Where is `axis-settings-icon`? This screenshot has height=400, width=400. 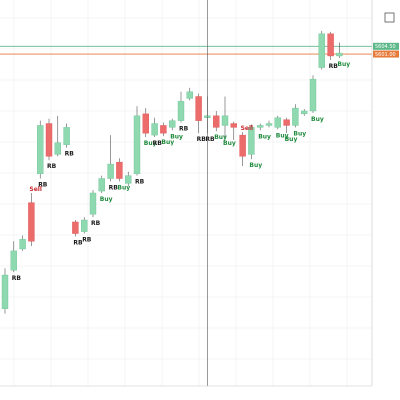 axis-settings-icon is located at coordinates (389, 17).